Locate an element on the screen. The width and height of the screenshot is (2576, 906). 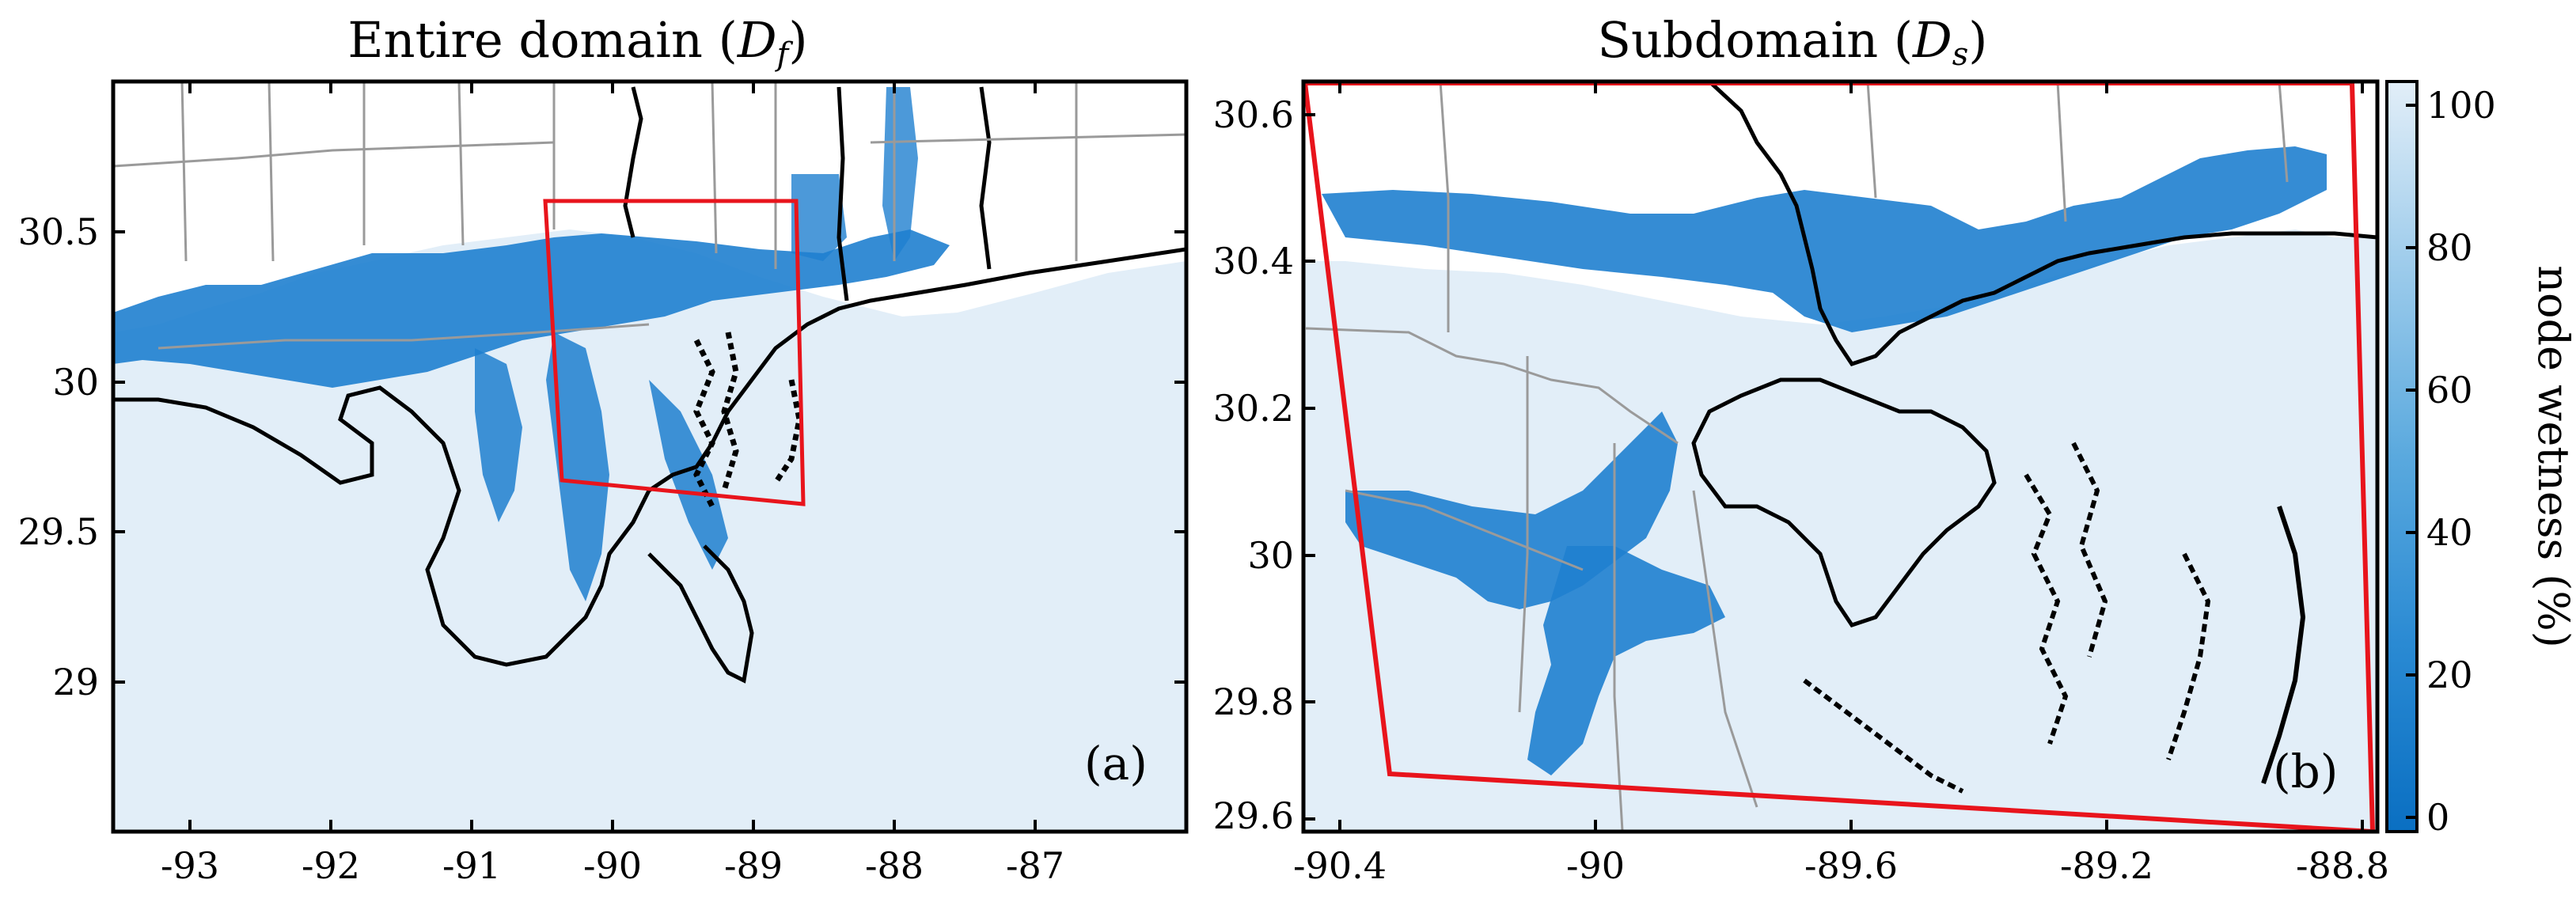
panel-b-label: (b) is located at coordinates (2305, 771).